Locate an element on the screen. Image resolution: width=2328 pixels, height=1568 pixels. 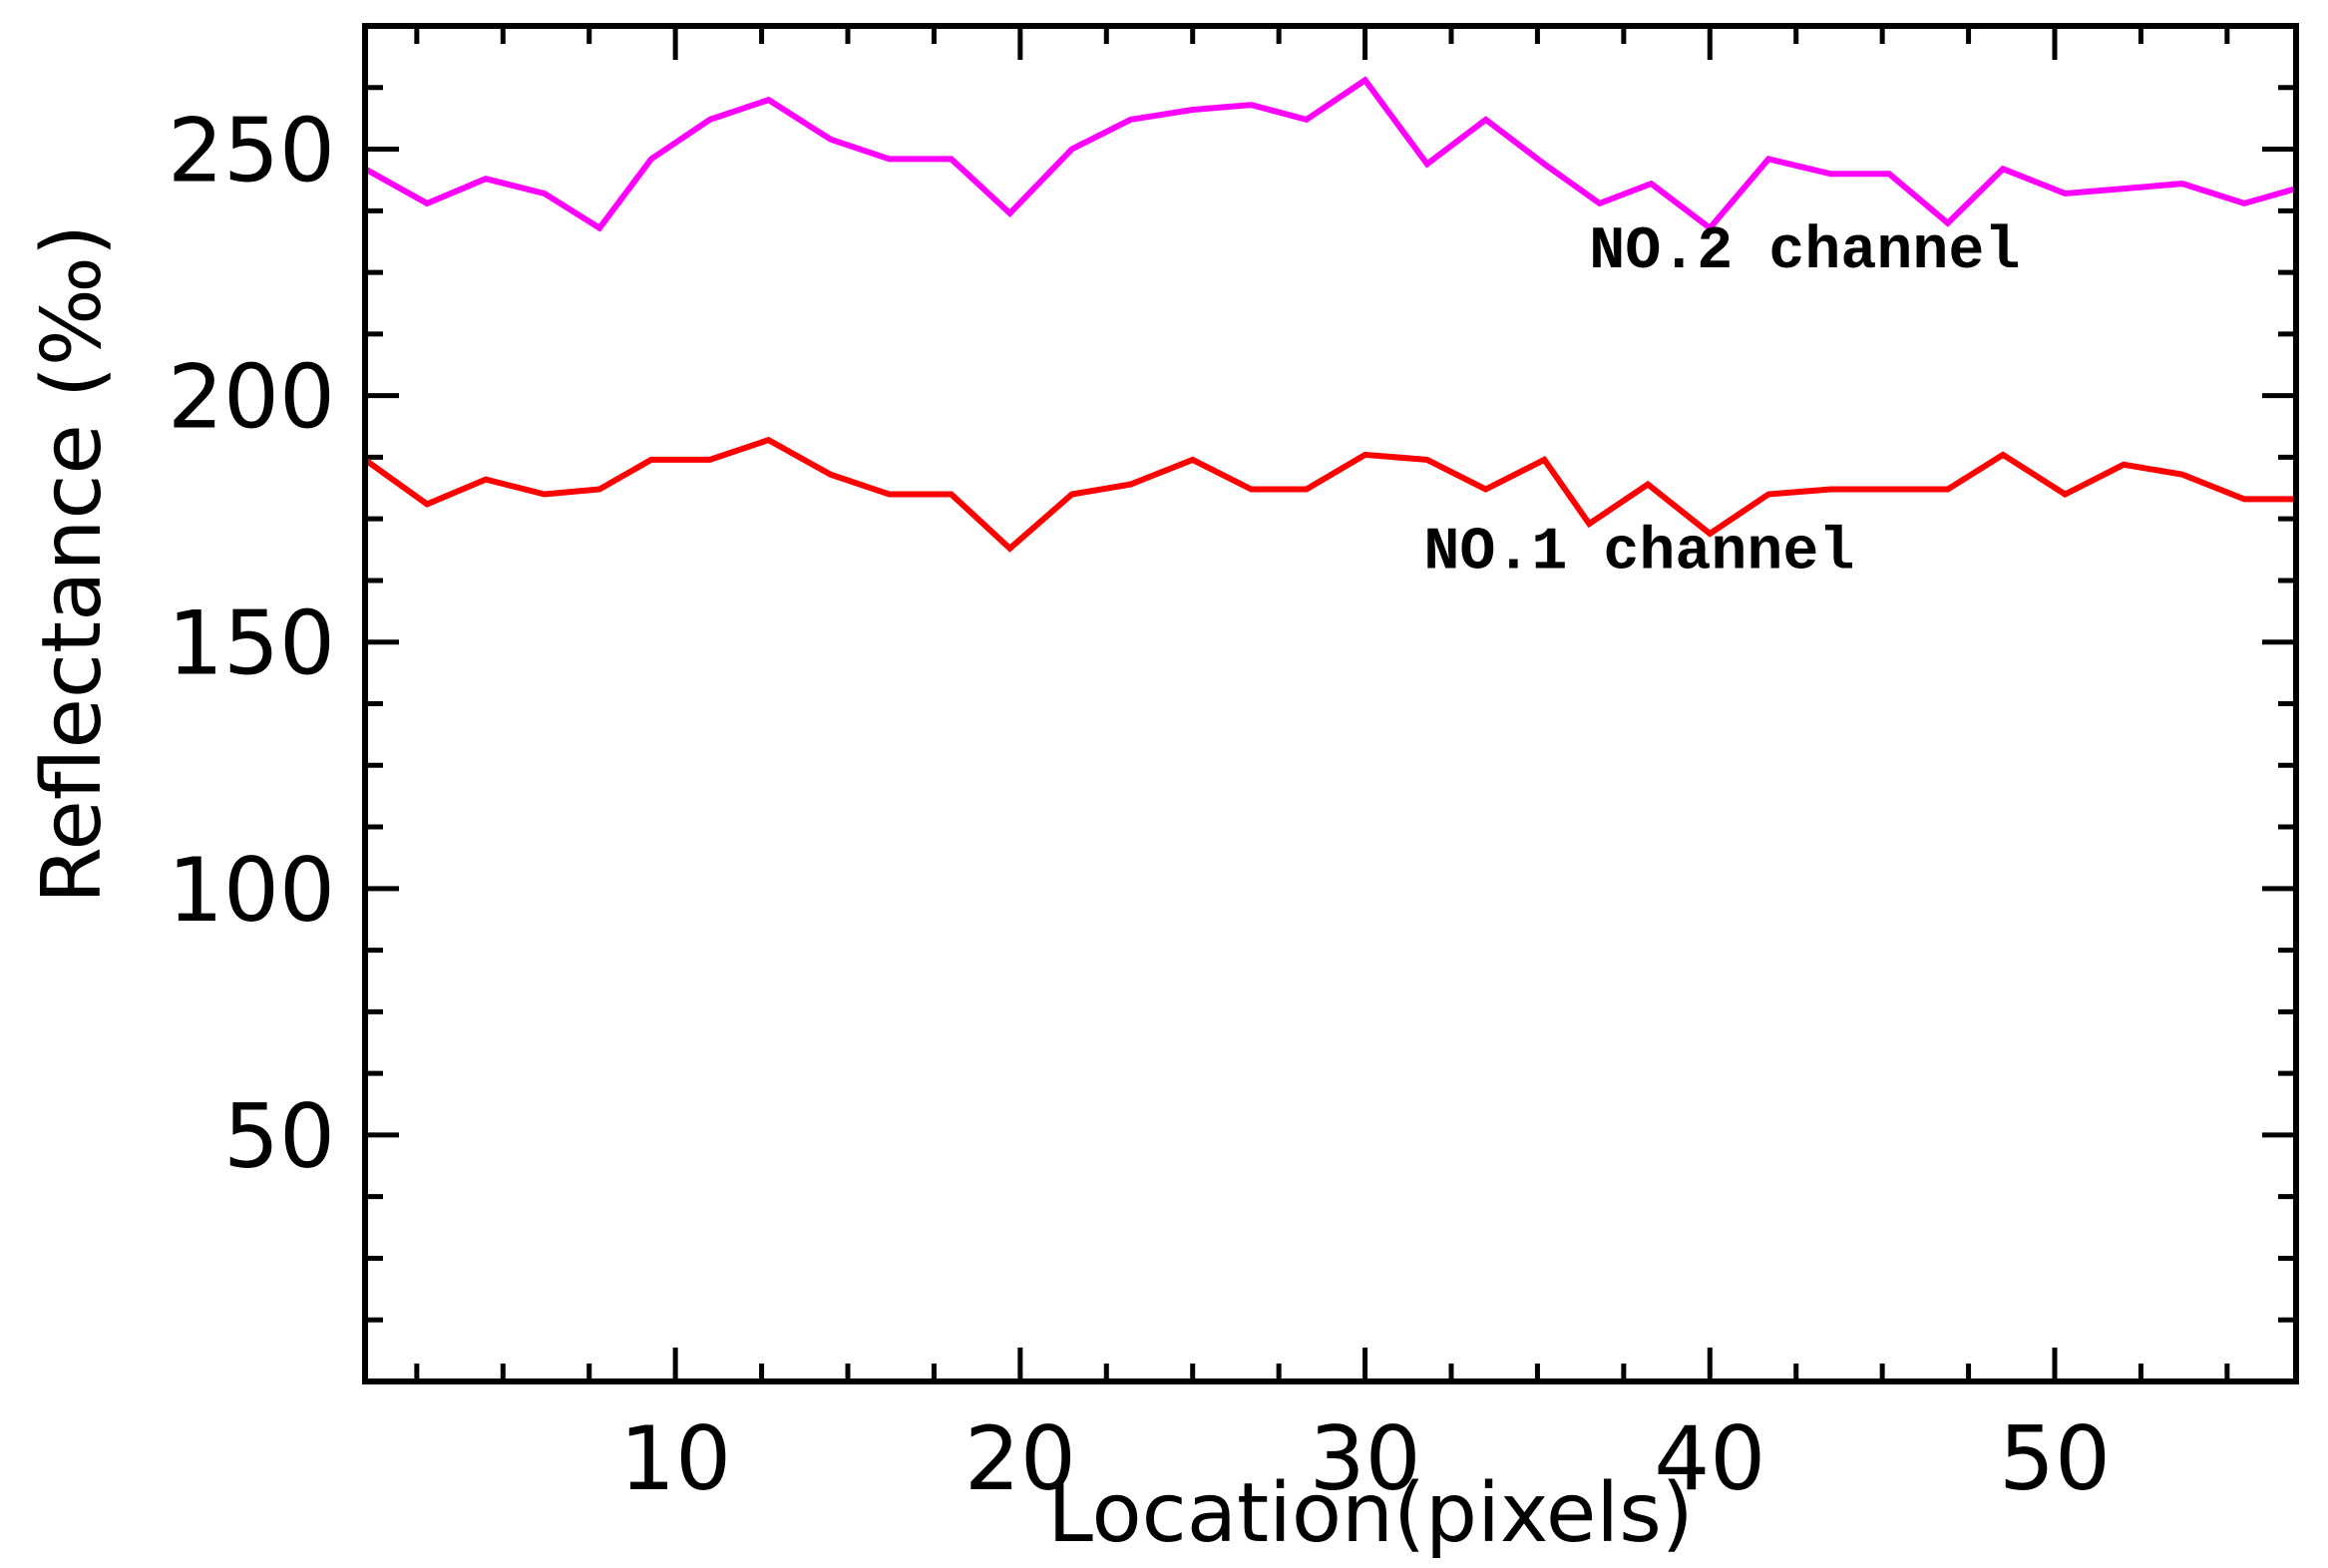
y-axis-title: Reflectance (‰) is located at coordinates (72, 564).